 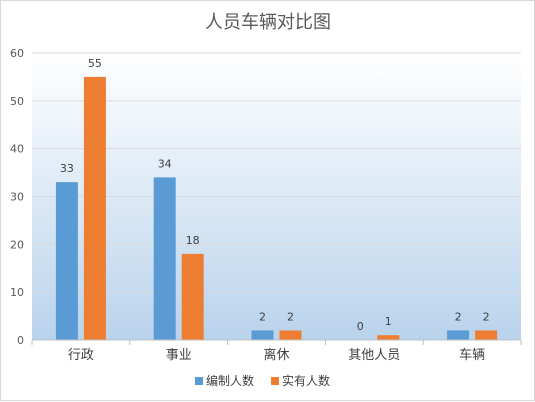 What do you see at coordinates (95, 63) in the screenshot?
I see `data-label: 55` at bounding box center [95, 63].